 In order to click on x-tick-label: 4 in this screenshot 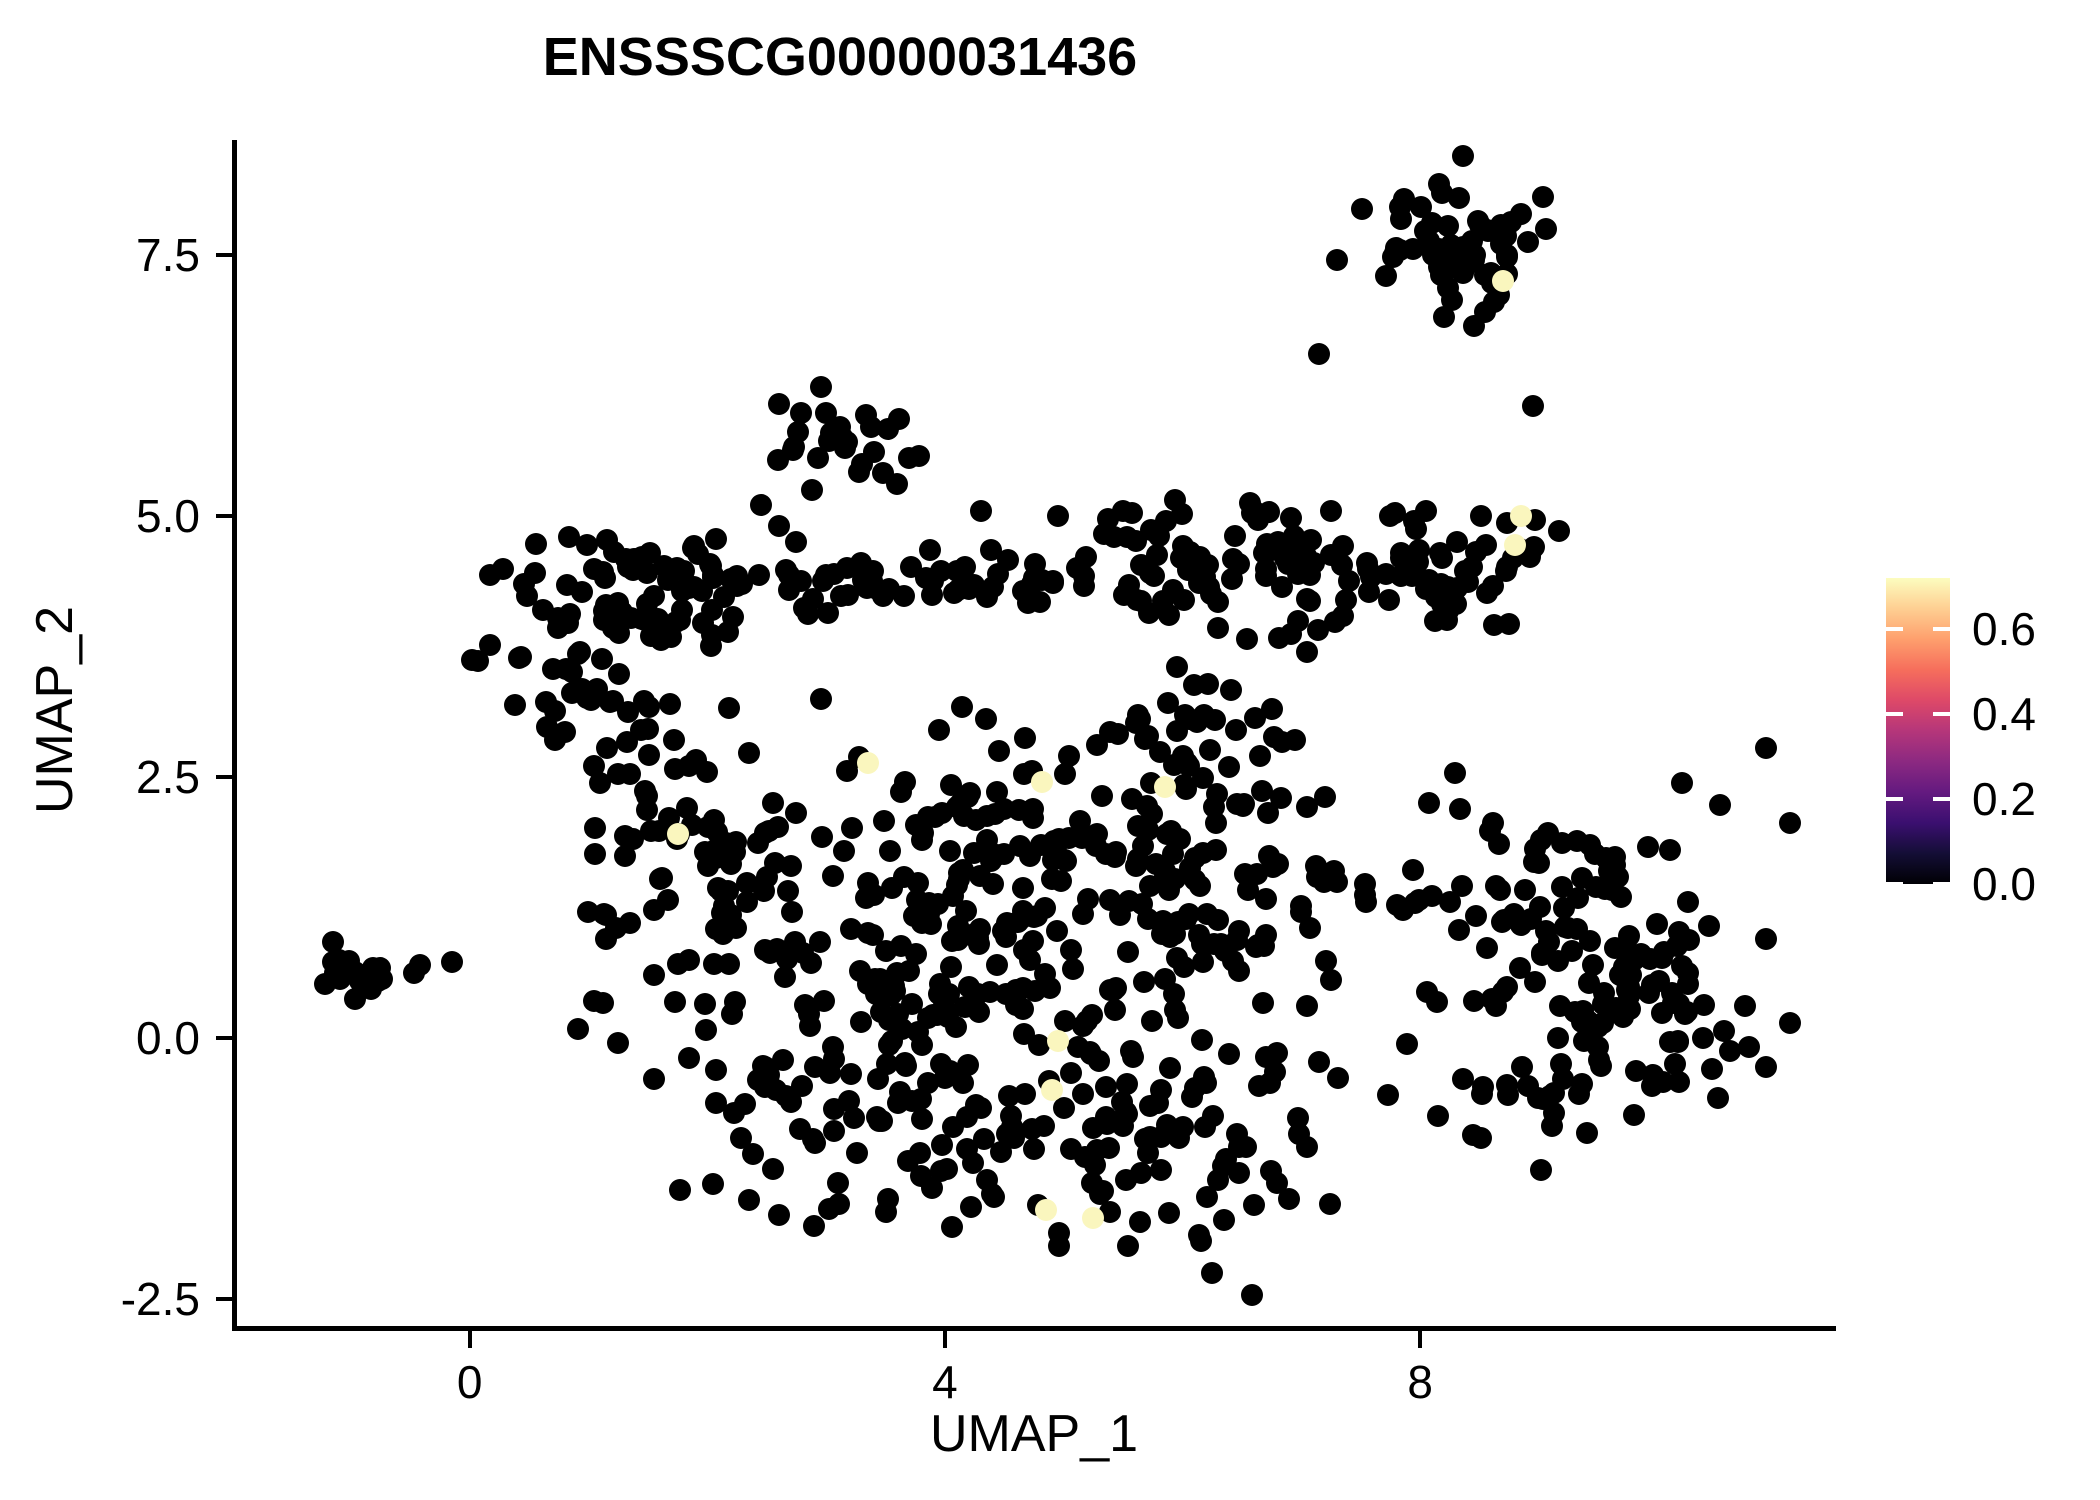, I will do `click(945, 1382)`.